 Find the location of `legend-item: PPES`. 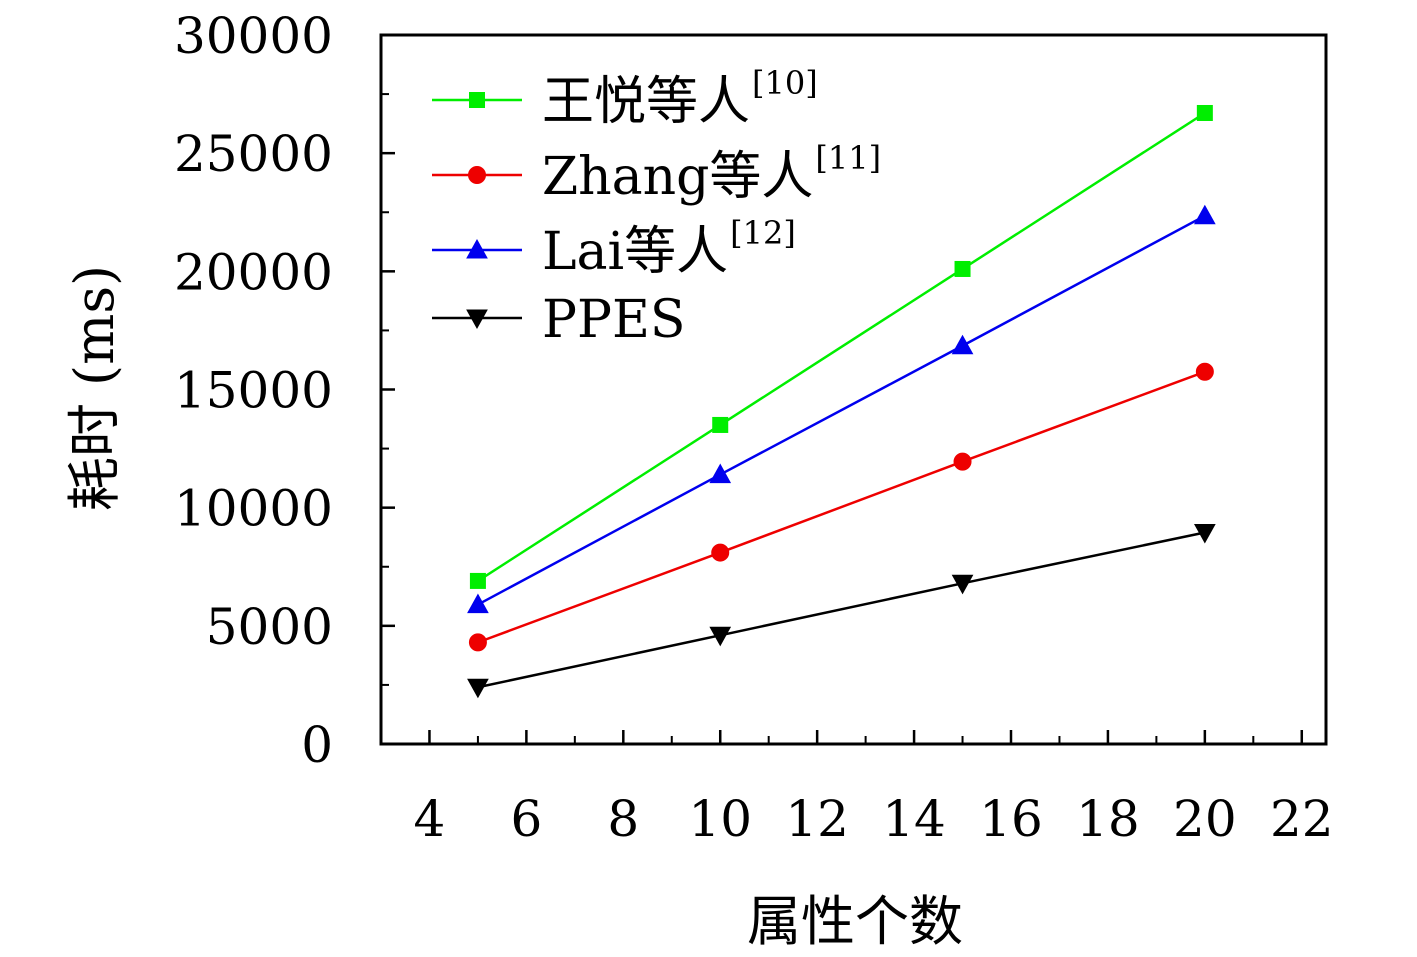

legend-item: PPES is located at coordinates (559, 320).